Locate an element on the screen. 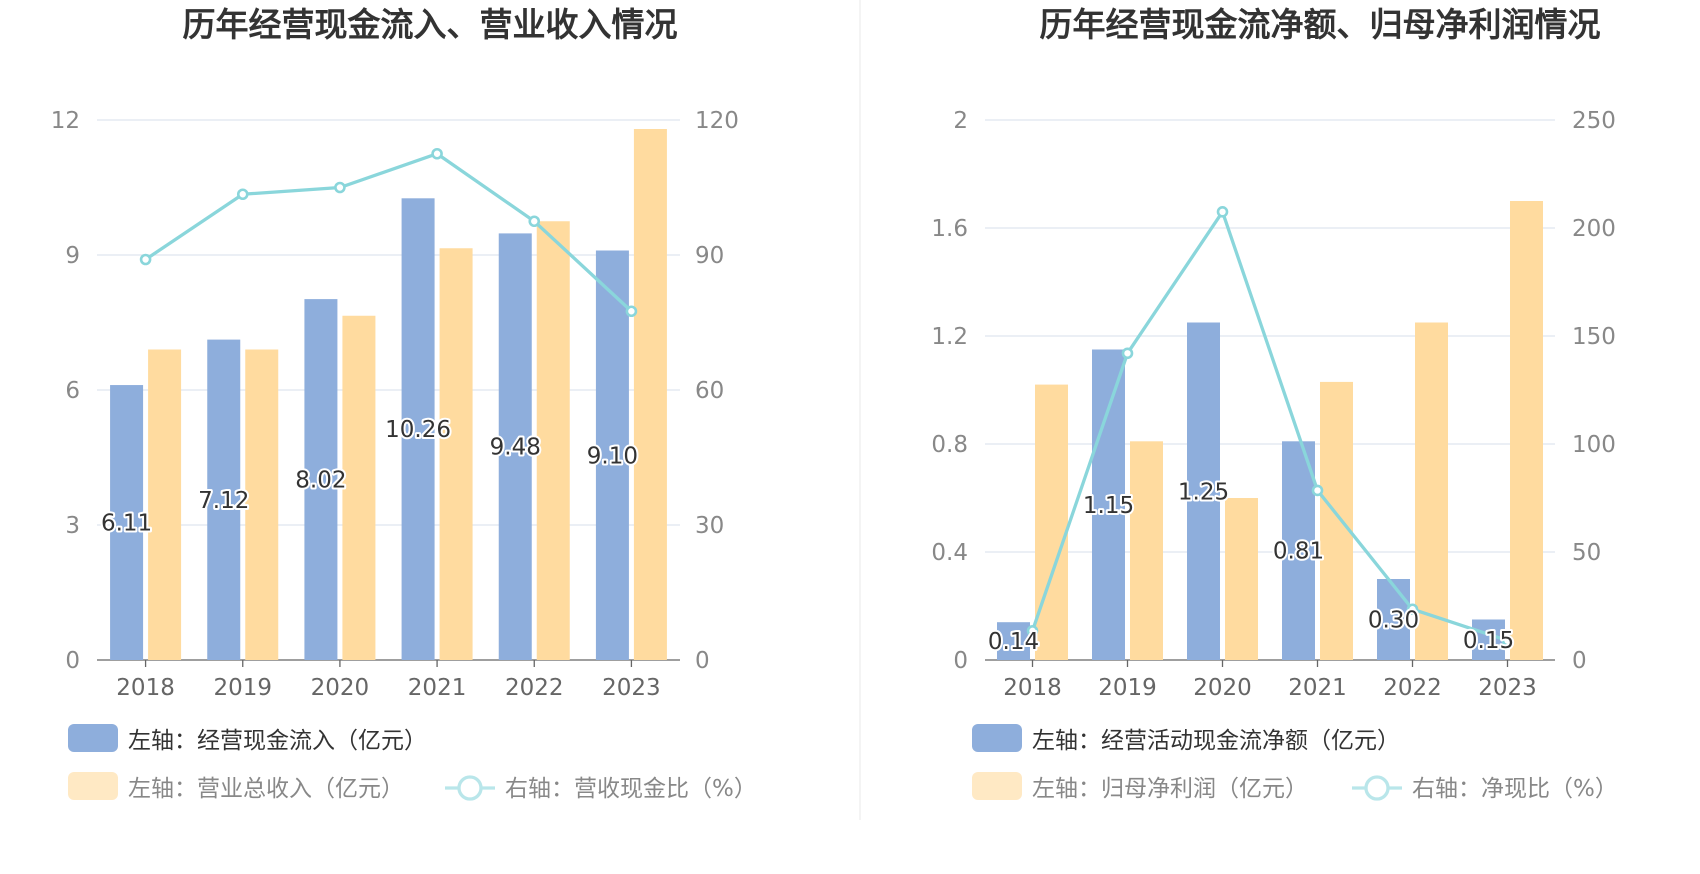 The image size is (1700, 874). right-axis-tick-label: 120 is located at coordinates (717, 121).